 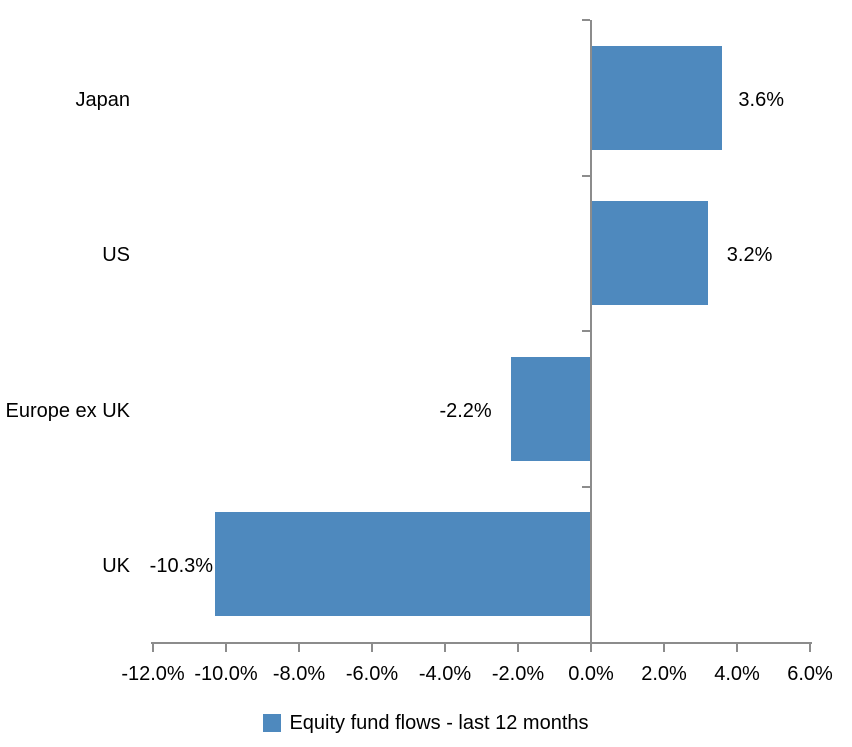 I want to click on x-tick-label: -10.0%, so click(x=226, y=674).